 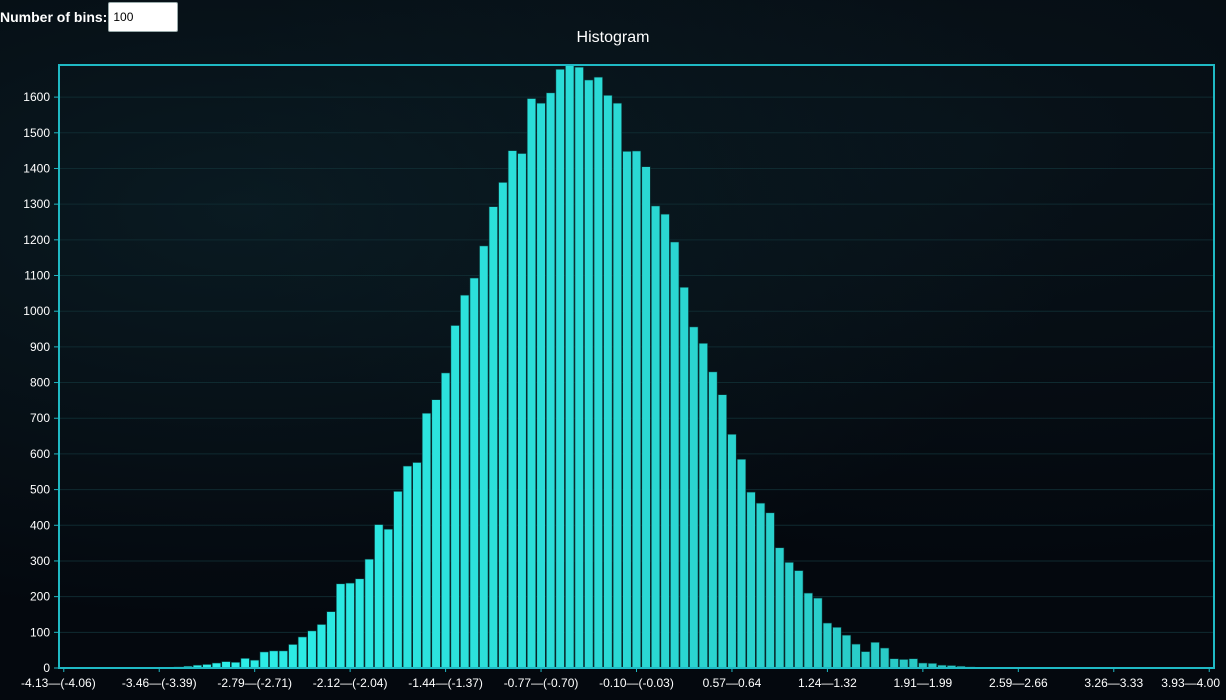 I want to click on chart-title: Histogram, so click(x=613, y=37).